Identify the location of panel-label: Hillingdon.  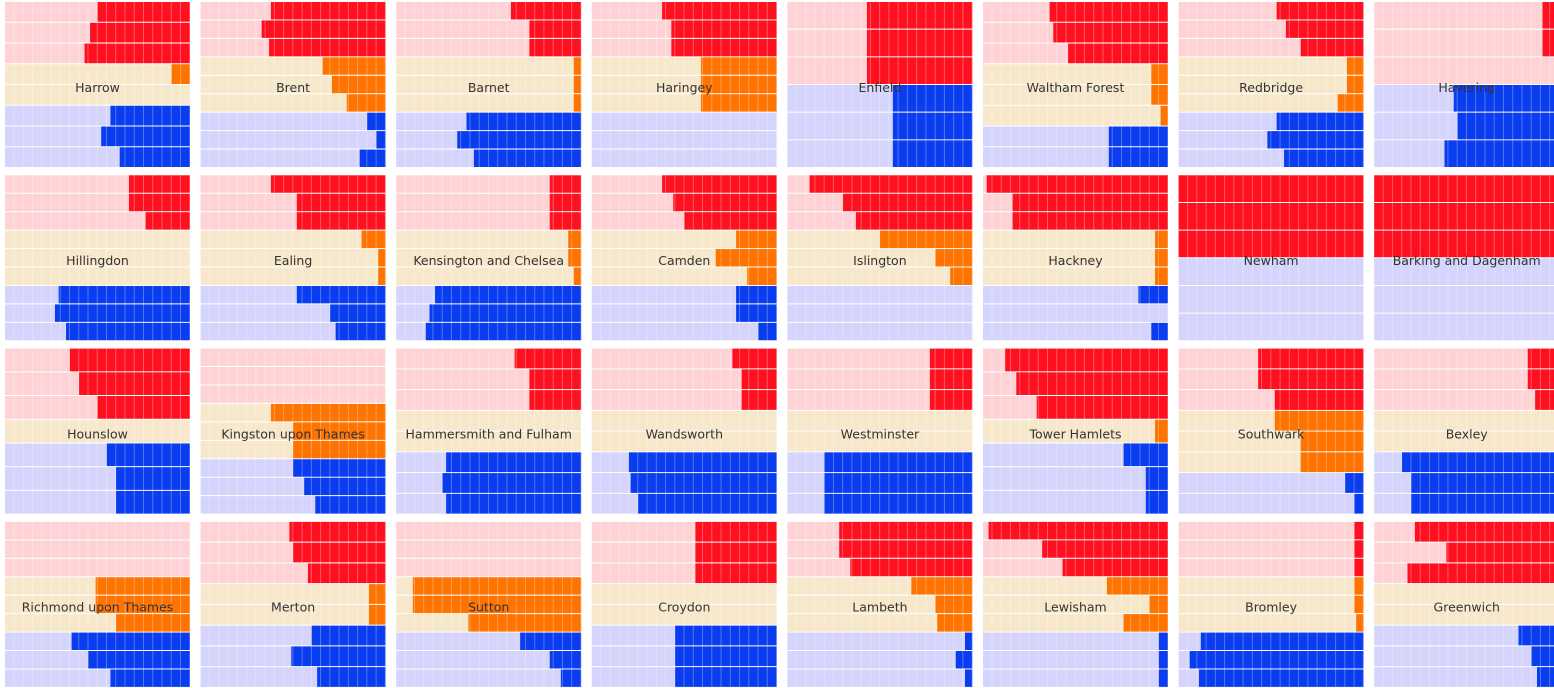
(97, 260).